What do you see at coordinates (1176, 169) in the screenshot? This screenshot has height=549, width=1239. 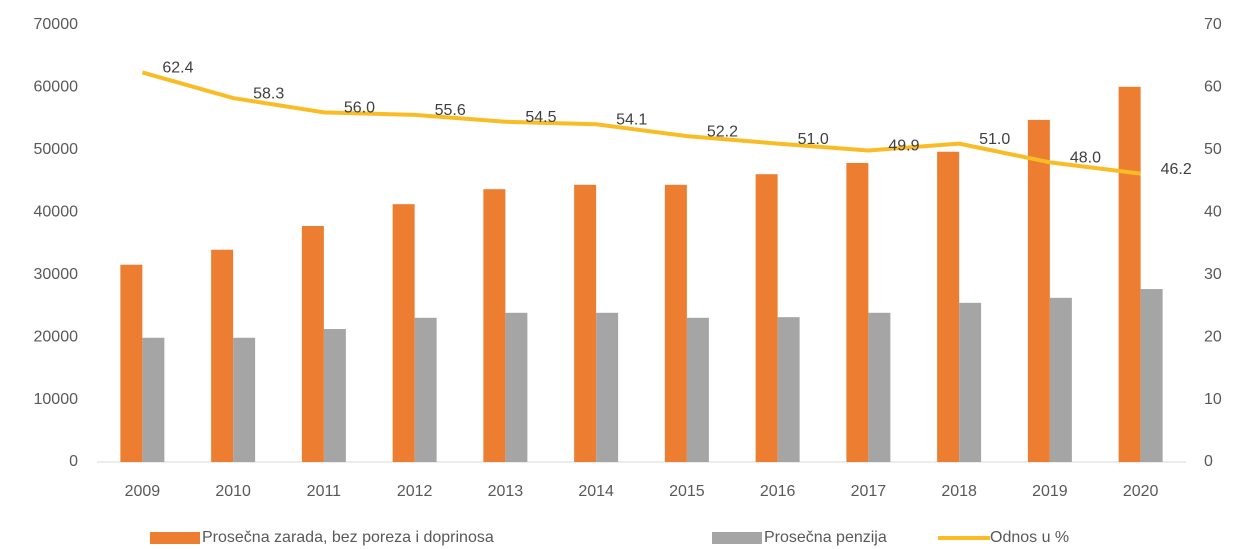 I see `data-label: 46.2` at bounding box center [1176, 169].